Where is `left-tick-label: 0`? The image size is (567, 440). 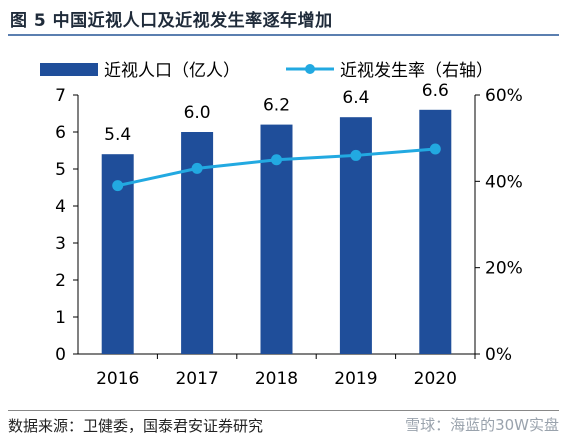 left-tick-label: 0 is located at coordinates (60, 355).